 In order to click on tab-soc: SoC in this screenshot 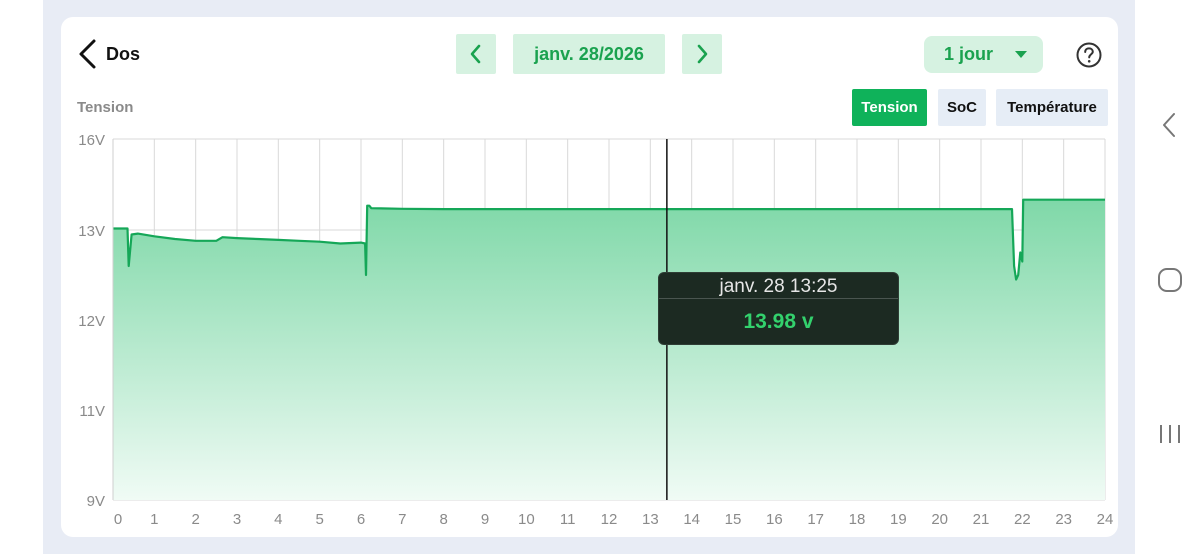, I will do `click(962, 107)`.